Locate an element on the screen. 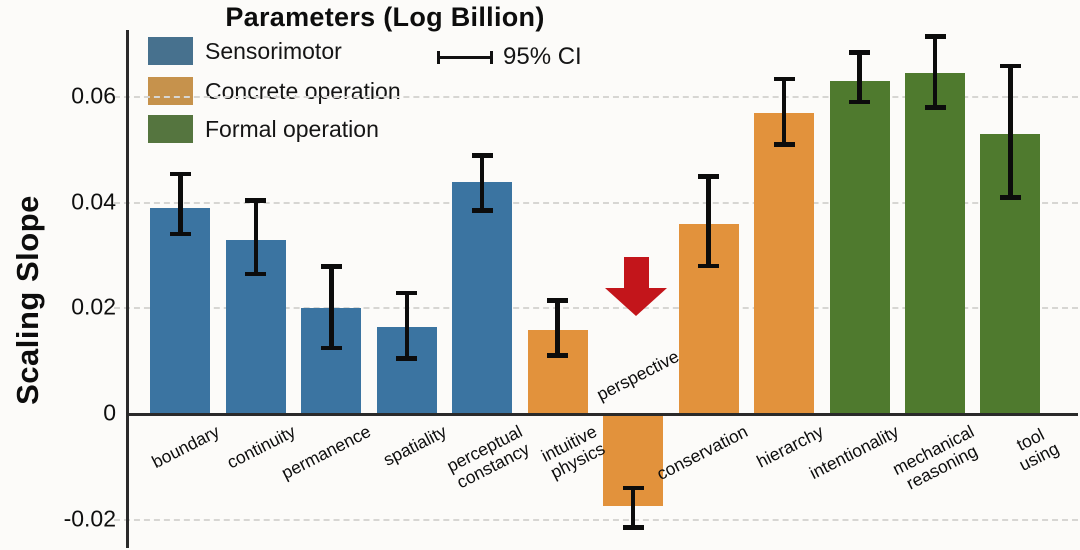 The width and height of the screenshot is (1080, 550). x-tick-label-text: spatiality is located at coordinates (414, 445).